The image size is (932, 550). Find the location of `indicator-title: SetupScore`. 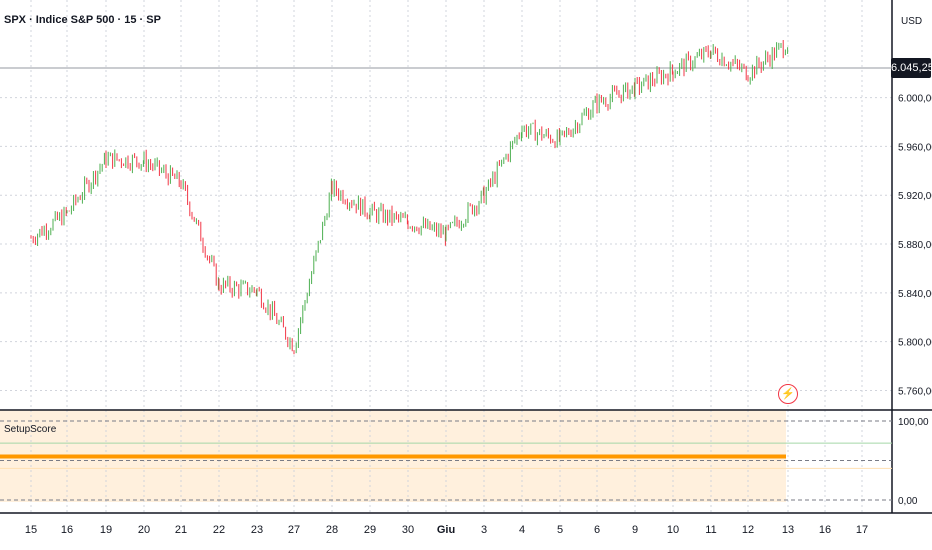

indicator-title: SetupScore is located at coordinates (30, 429).